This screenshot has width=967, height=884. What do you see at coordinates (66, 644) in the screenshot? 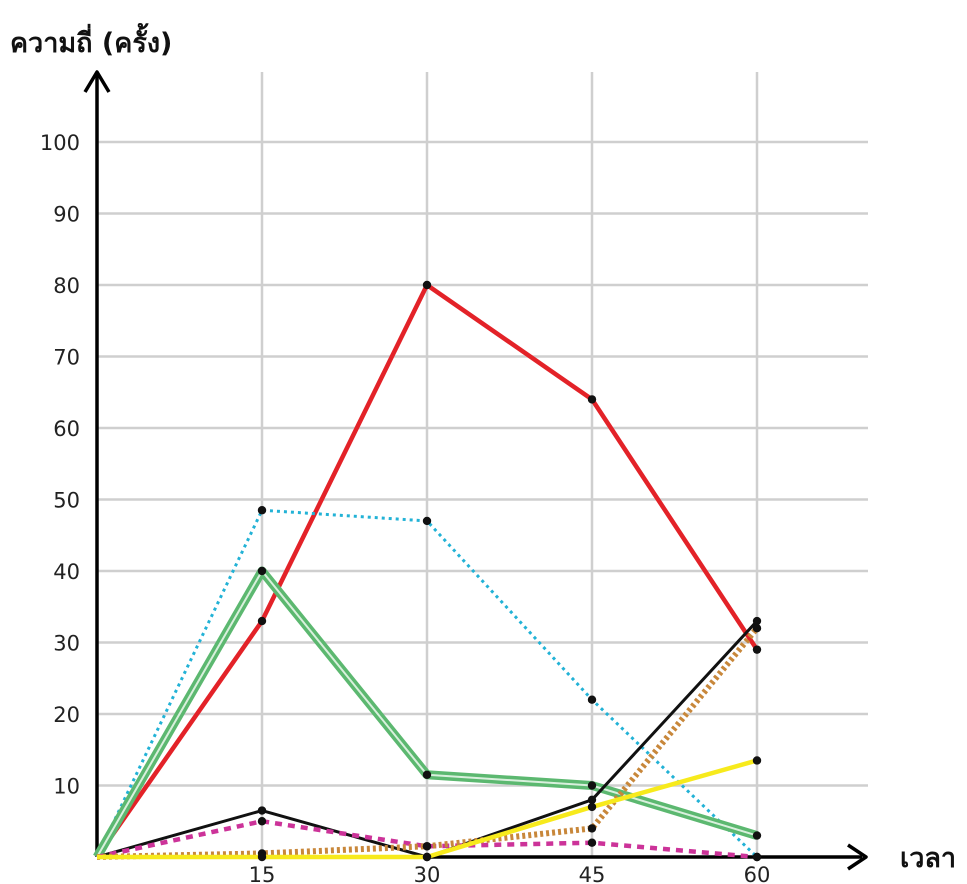
I see `y-tick-label: 30` at bounding box center [66, 644].